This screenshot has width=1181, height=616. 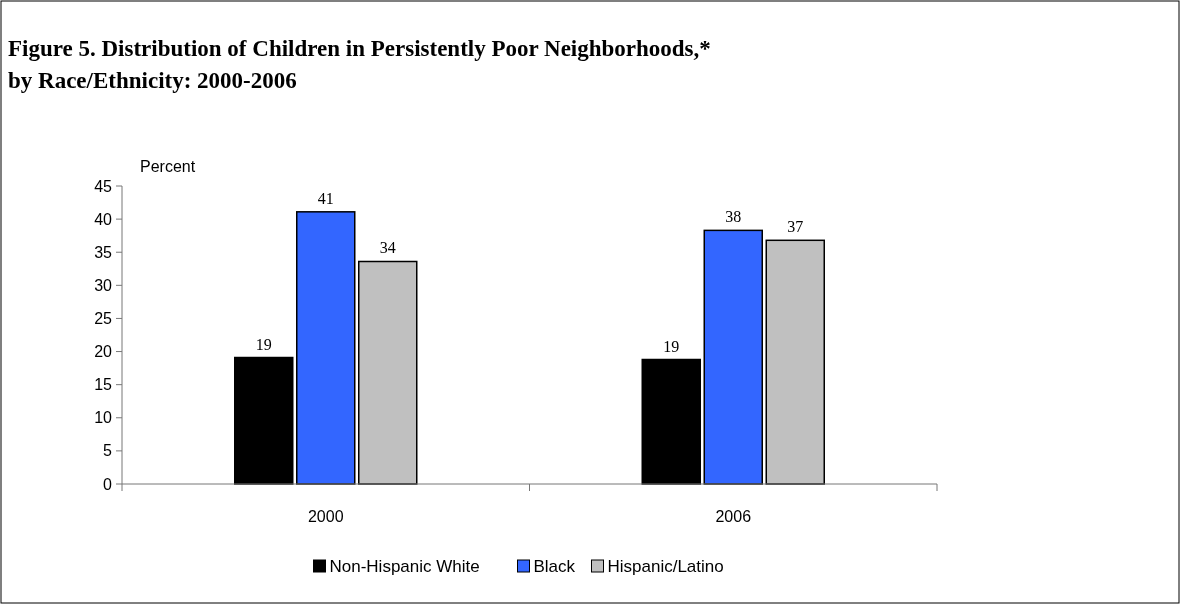 I want to click on data-label: 38, so click(x=733, y=217).